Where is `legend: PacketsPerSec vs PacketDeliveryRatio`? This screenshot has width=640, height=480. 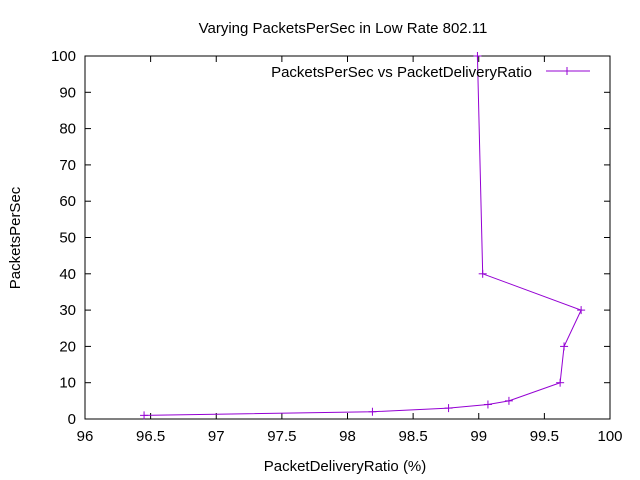 legend: PacketsPerSec vs PacketDeliveryRatio is located at coordinates (430, 72).